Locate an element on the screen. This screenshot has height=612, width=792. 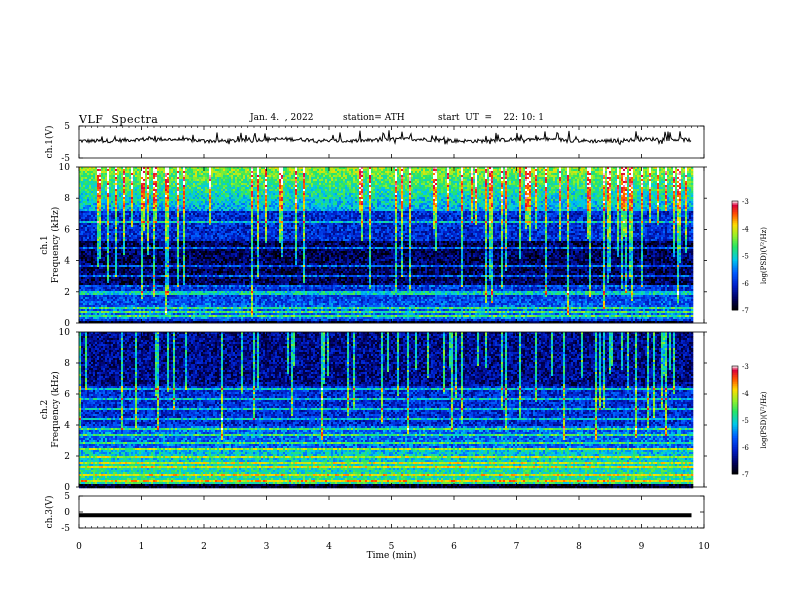
ch3-waveform-ytick-2: -5 is located at coordinates (65, 529).